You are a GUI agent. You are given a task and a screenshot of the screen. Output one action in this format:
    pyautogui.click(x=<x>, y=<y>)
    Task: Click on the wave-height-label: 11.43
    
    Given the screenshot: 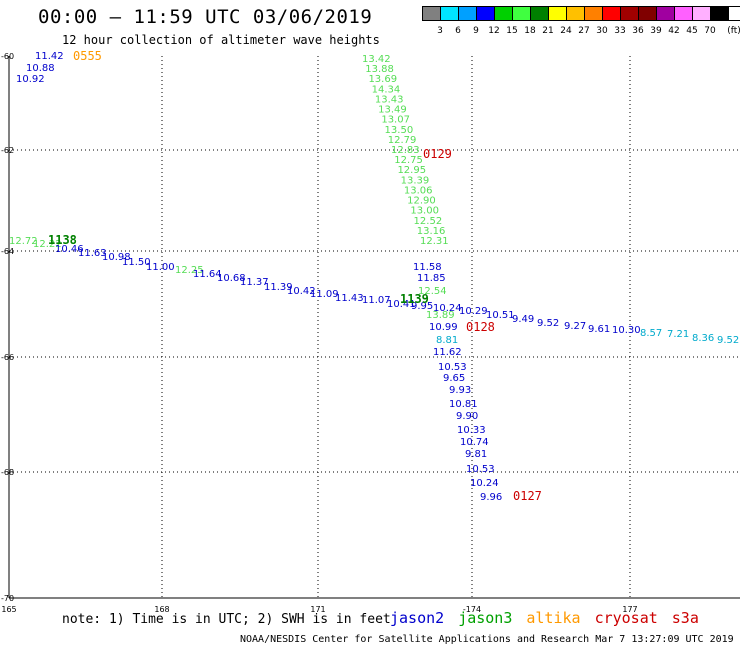 What is the action you would take?
    pyautogui.click(x=349, y=298)
    